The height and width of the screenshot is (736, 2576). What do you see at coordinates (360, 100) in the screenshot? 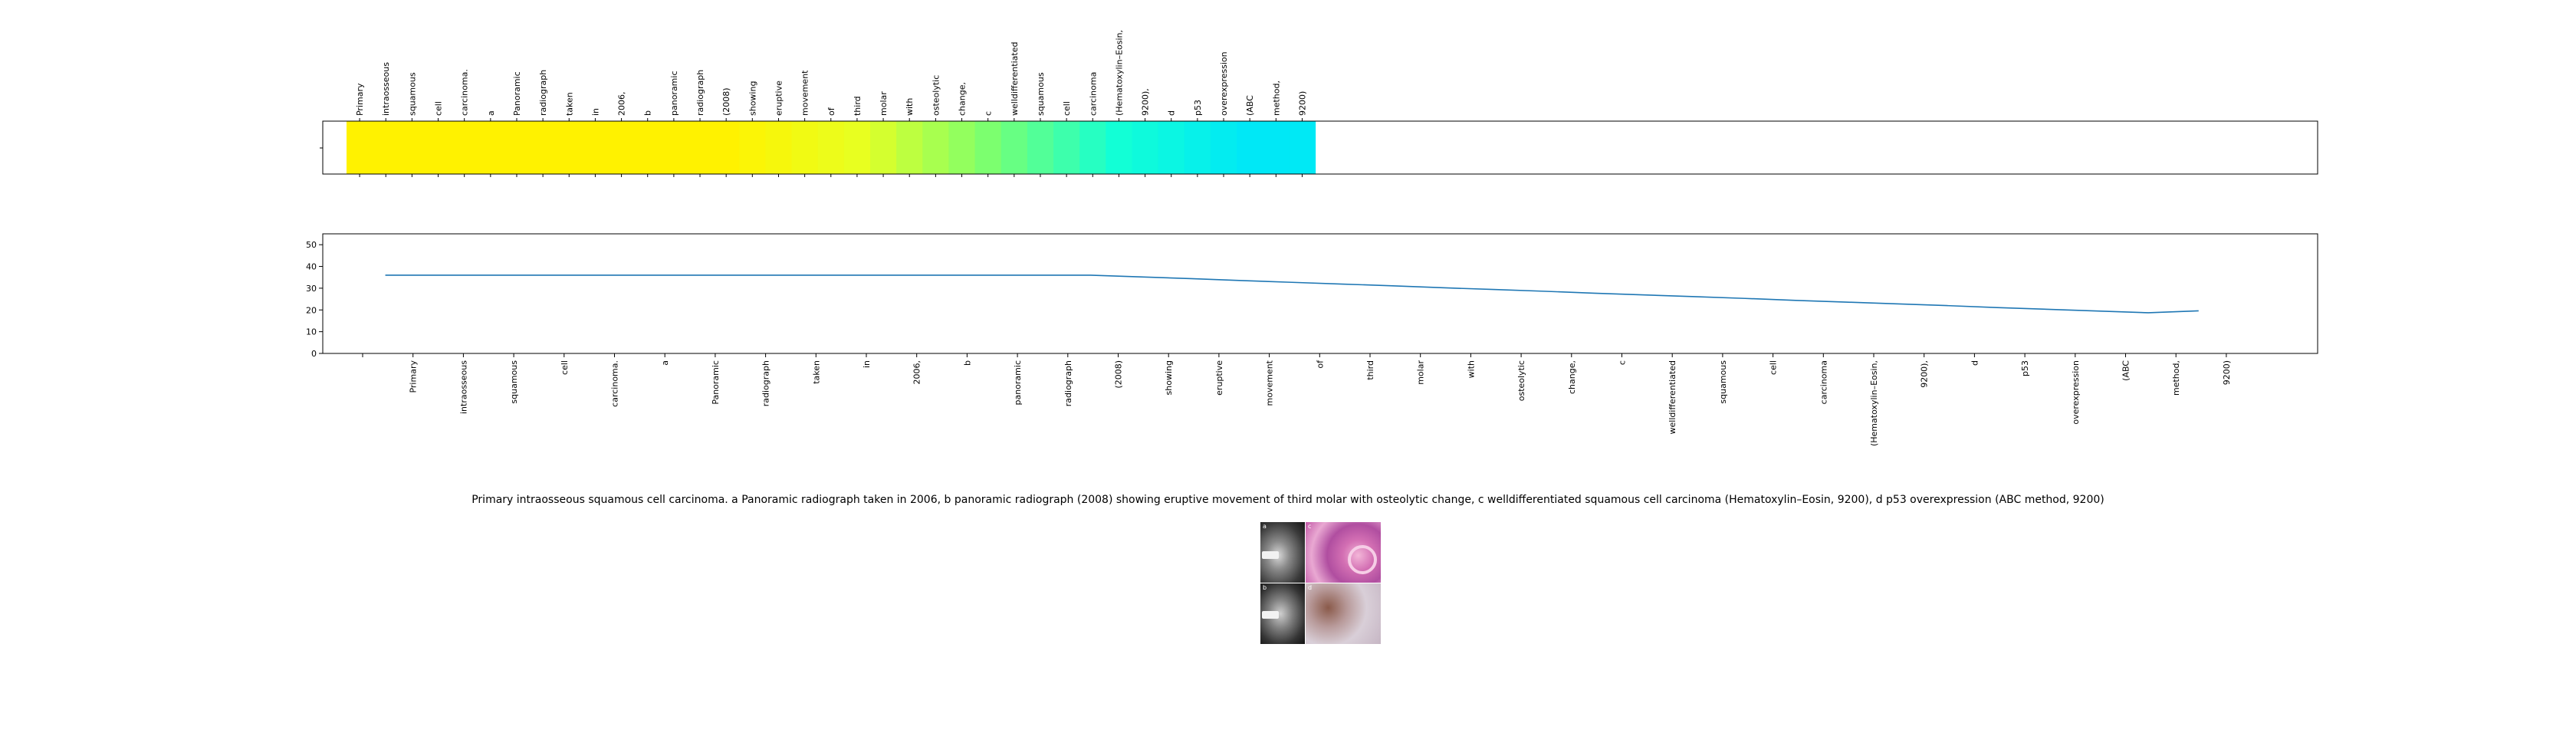
I see `heatmap-token-label: Primary` at bounding box center [360, 100].